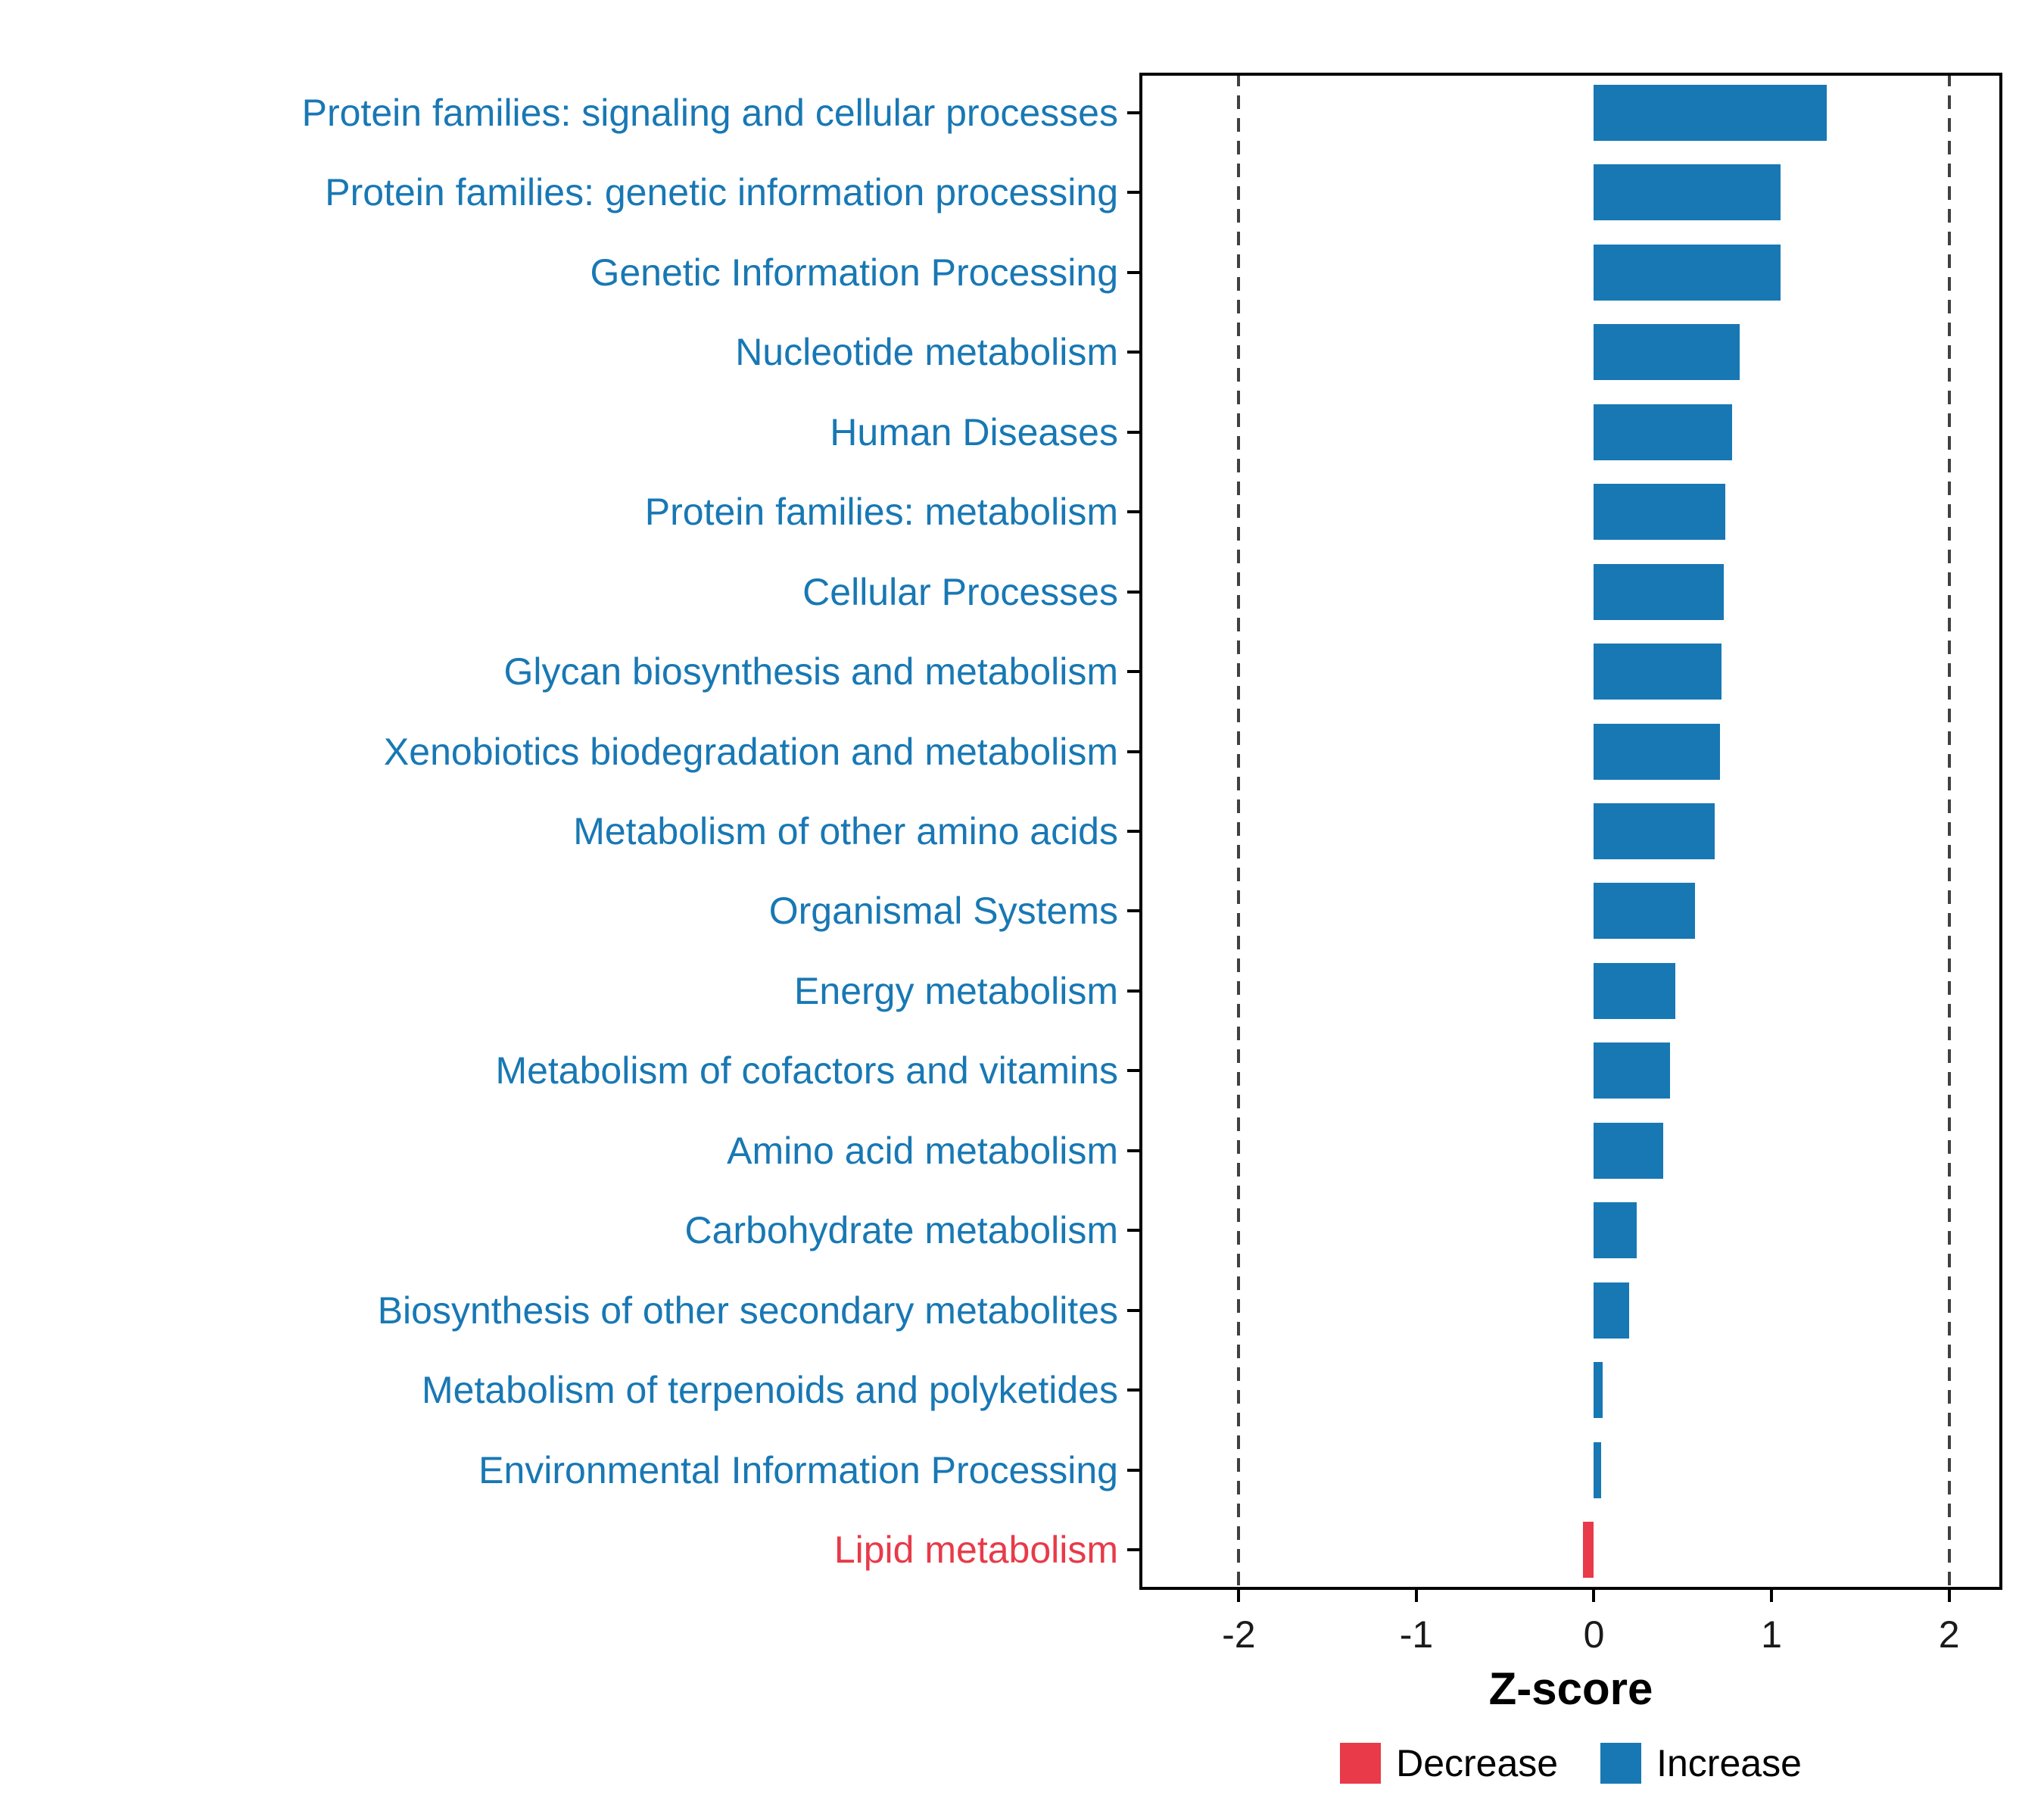 The height and width of the screenshot is (1817, 2044). Describe the element at coordinates (943, 911) in the screenshot. I see `category-label: Organismal Systems` at that location.